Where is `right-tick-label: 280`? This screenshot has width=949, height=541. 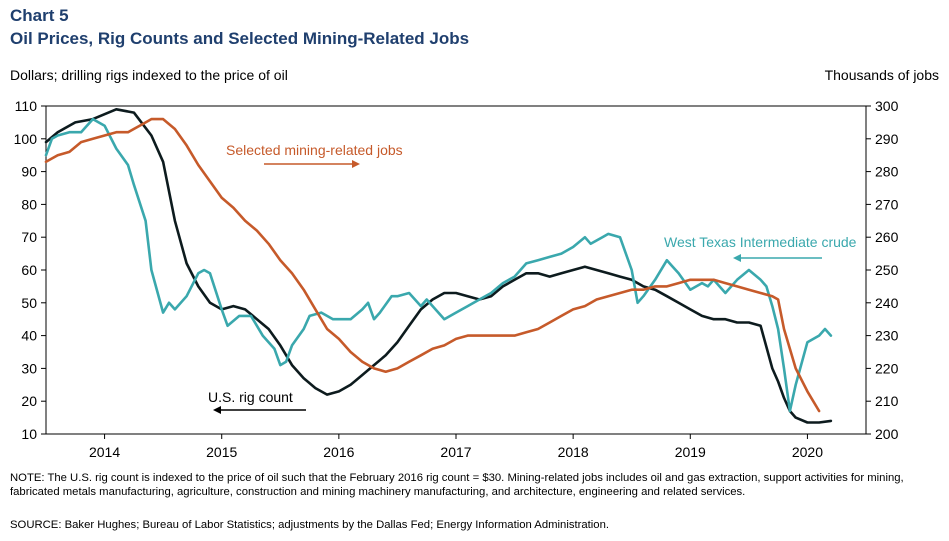 right-tick-label: 280 is located at coordinates (887, 172).